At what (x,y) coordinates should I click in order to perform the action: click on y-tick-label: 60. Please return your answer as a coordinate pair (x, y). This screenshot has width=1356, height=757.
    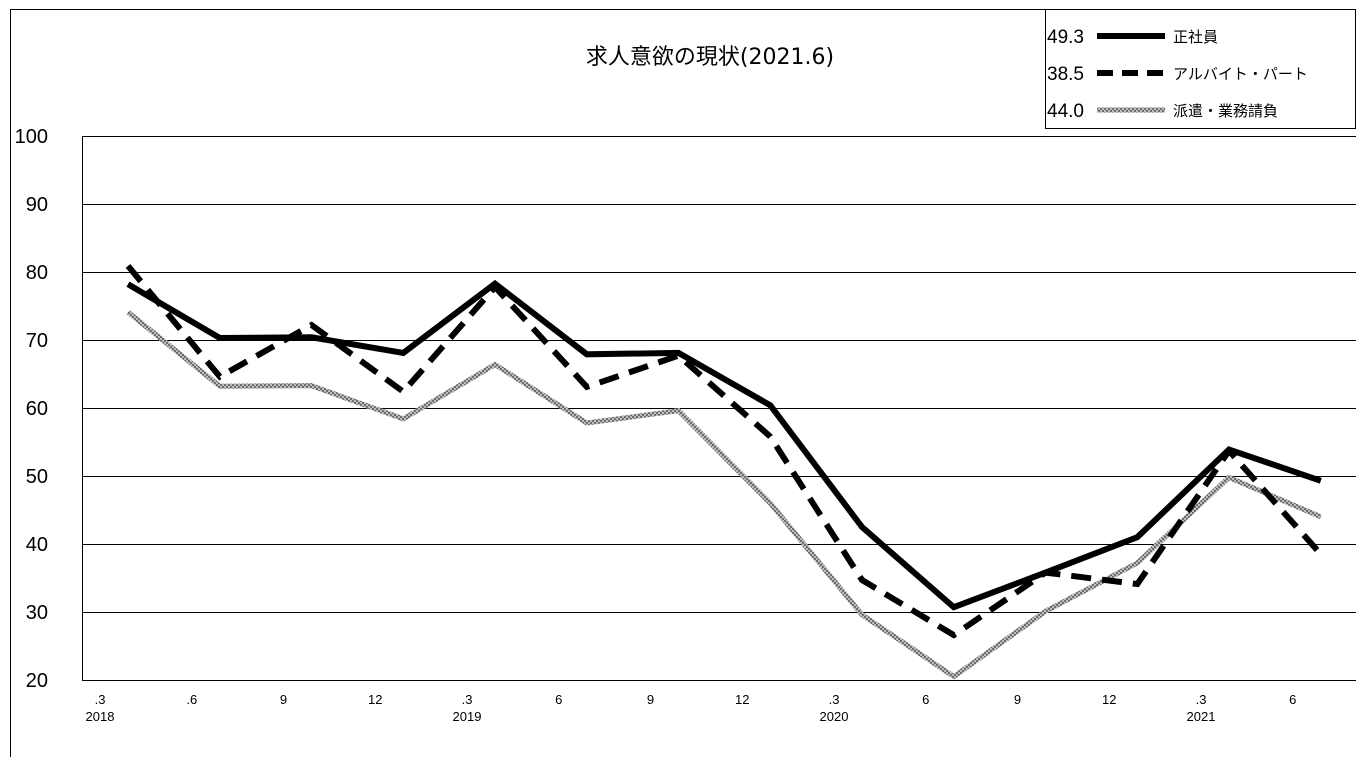
    Looking at the image, I should click on (37, 409).